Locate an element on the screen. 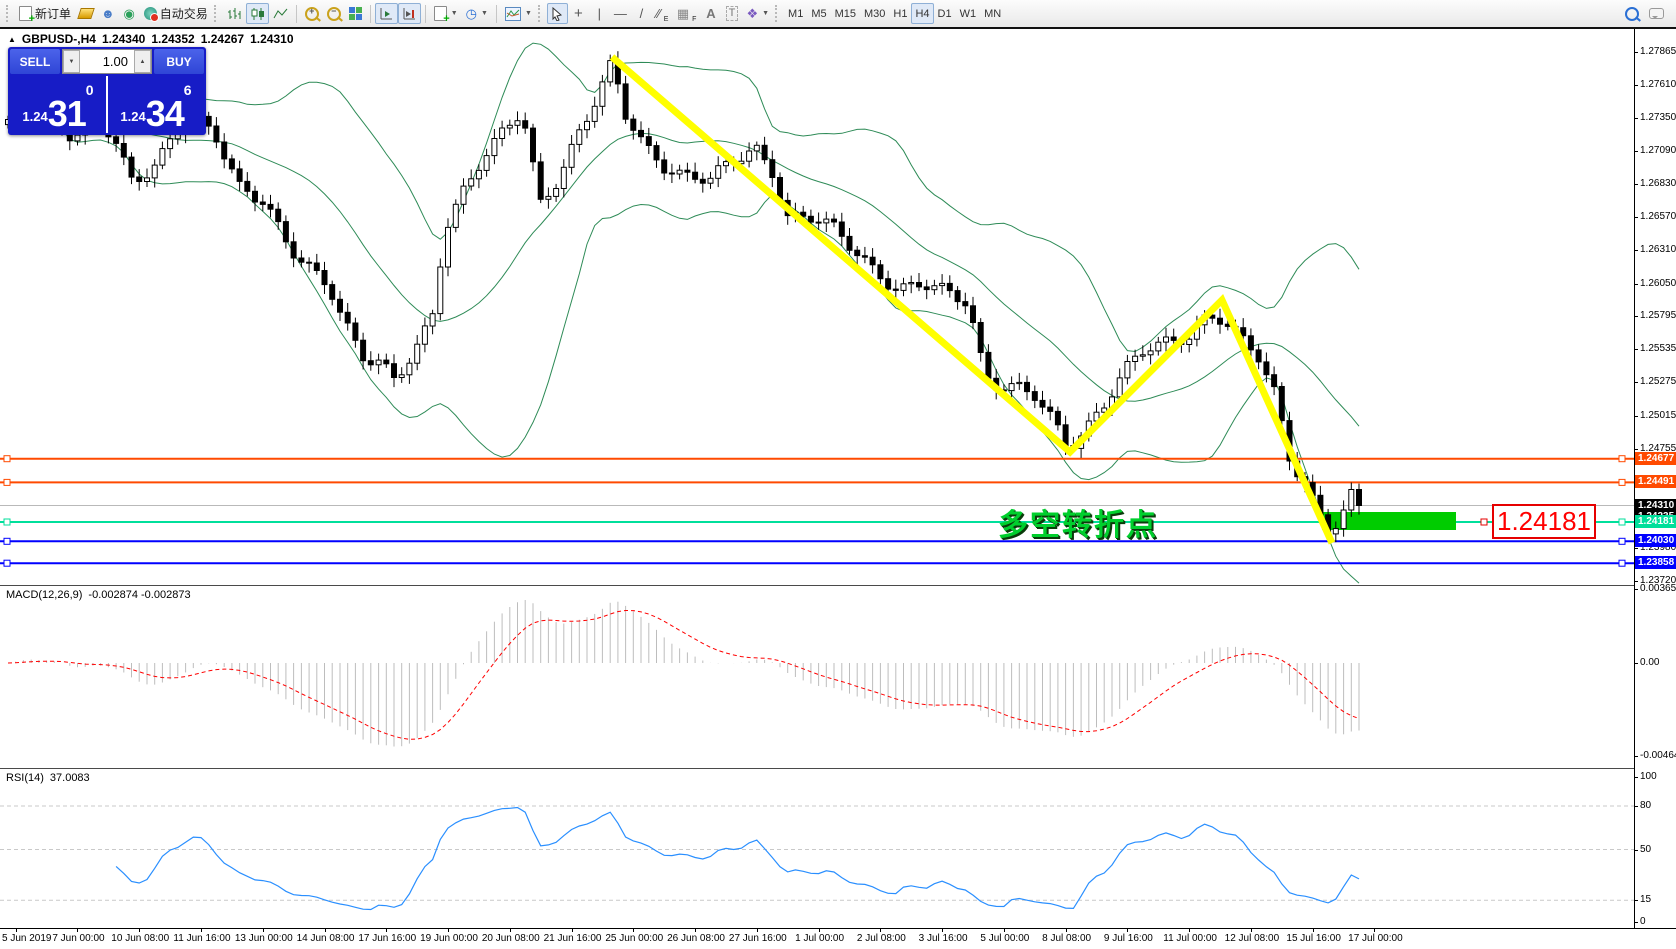 The image size is (1676, 949). time-tick-label: 20 Jun 08:00 is located at coordinates (510, 938).